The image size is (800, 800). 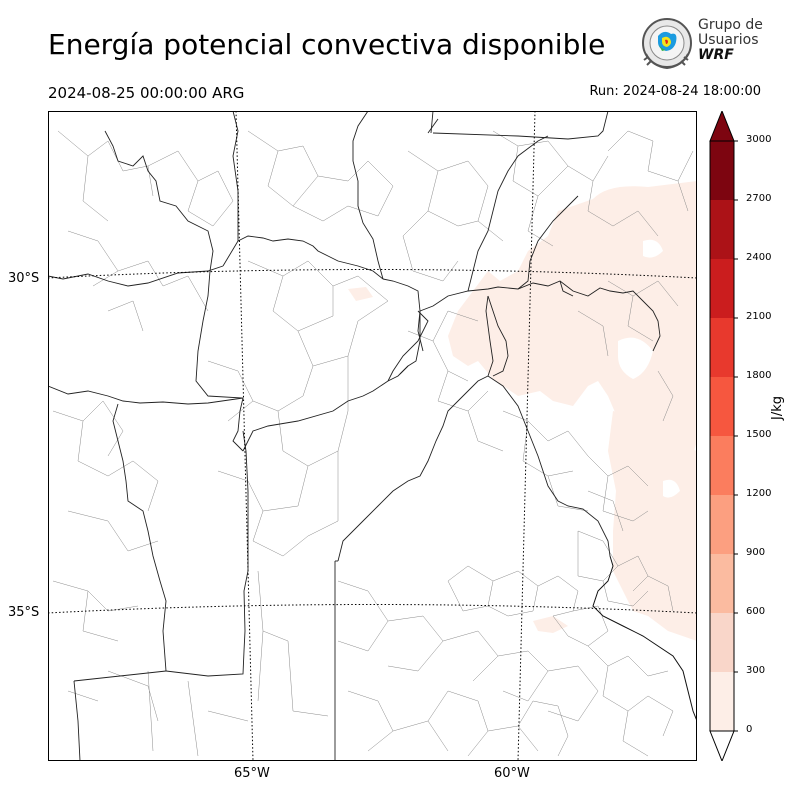 What do you see at coordinates (730, 25) in the screenshot?
I see `logo-line-1: Grupo de` at bounding box center [730, 25].